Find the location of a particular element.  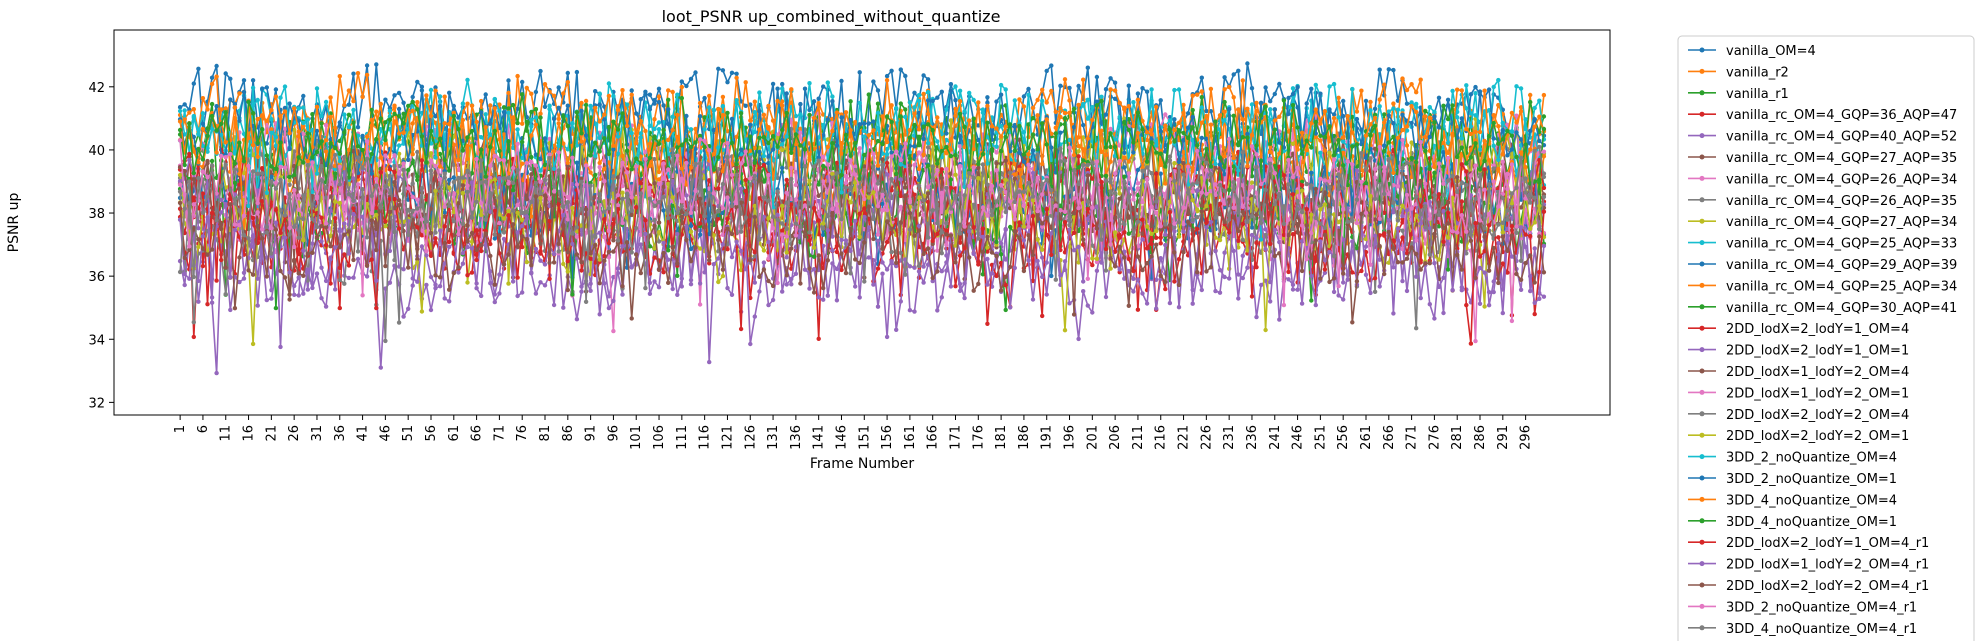

chart-title: loot_PSNR up_combined_without_quantize is located at coordinates (831, 17).